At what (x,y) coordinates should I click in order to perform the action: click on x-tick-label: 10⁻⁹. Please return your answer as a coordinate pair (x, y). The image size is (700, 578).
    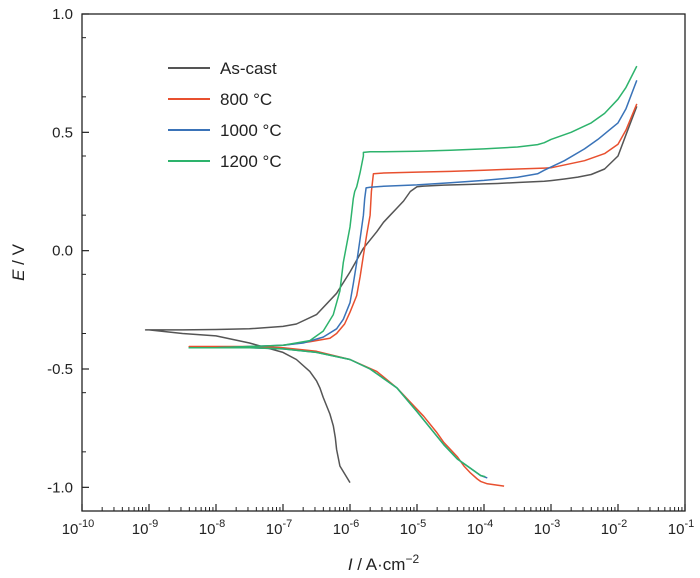
    Looking at the image, I should click on (145, 528).